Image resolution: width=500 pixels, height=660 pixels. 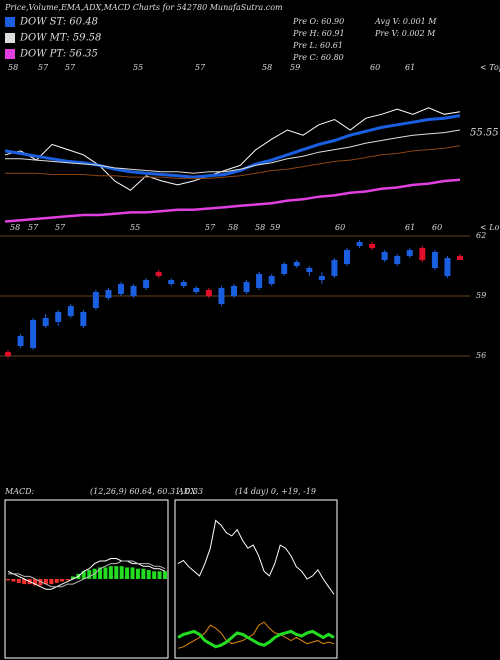 I want to click on low-label: 59, so click(x=275, y=227).